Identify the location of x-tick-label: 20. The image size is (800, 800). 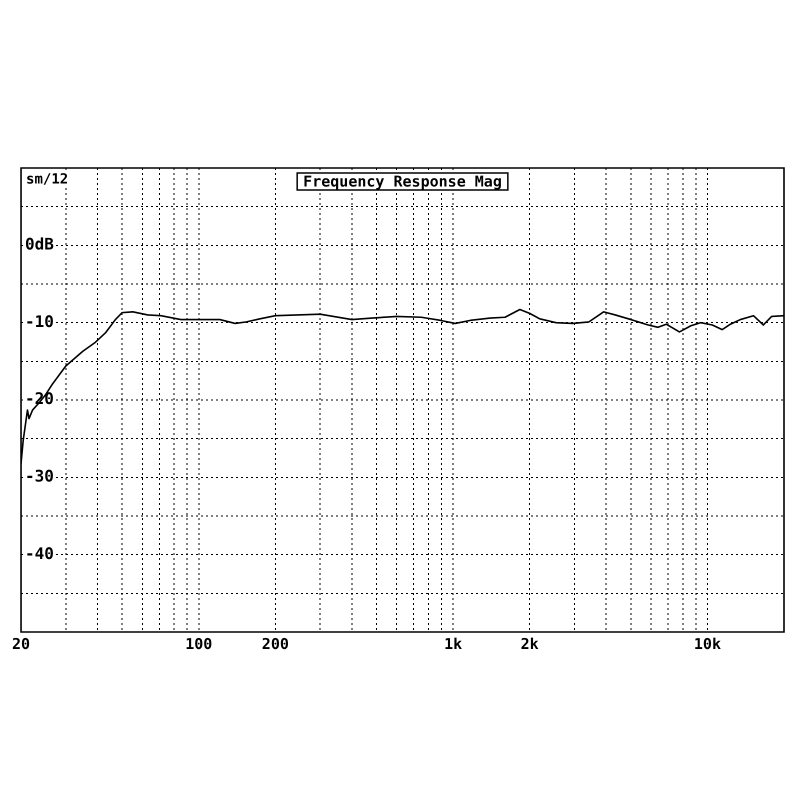
(21, 643).